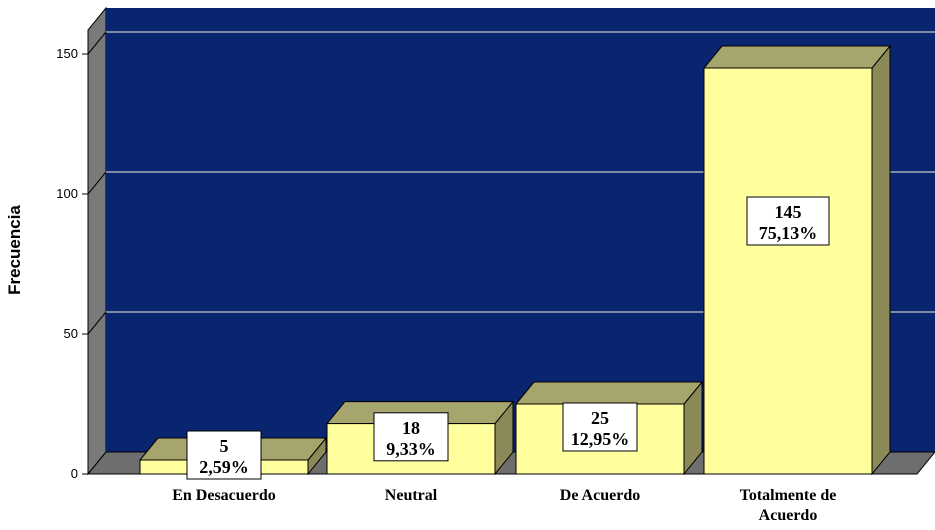 This screenshot has height=530, width=935. What do you see at coordinates (788, 233) in the screenshot?
I see `data-label-percent: 75,13%` at bounding box center [788, 233].